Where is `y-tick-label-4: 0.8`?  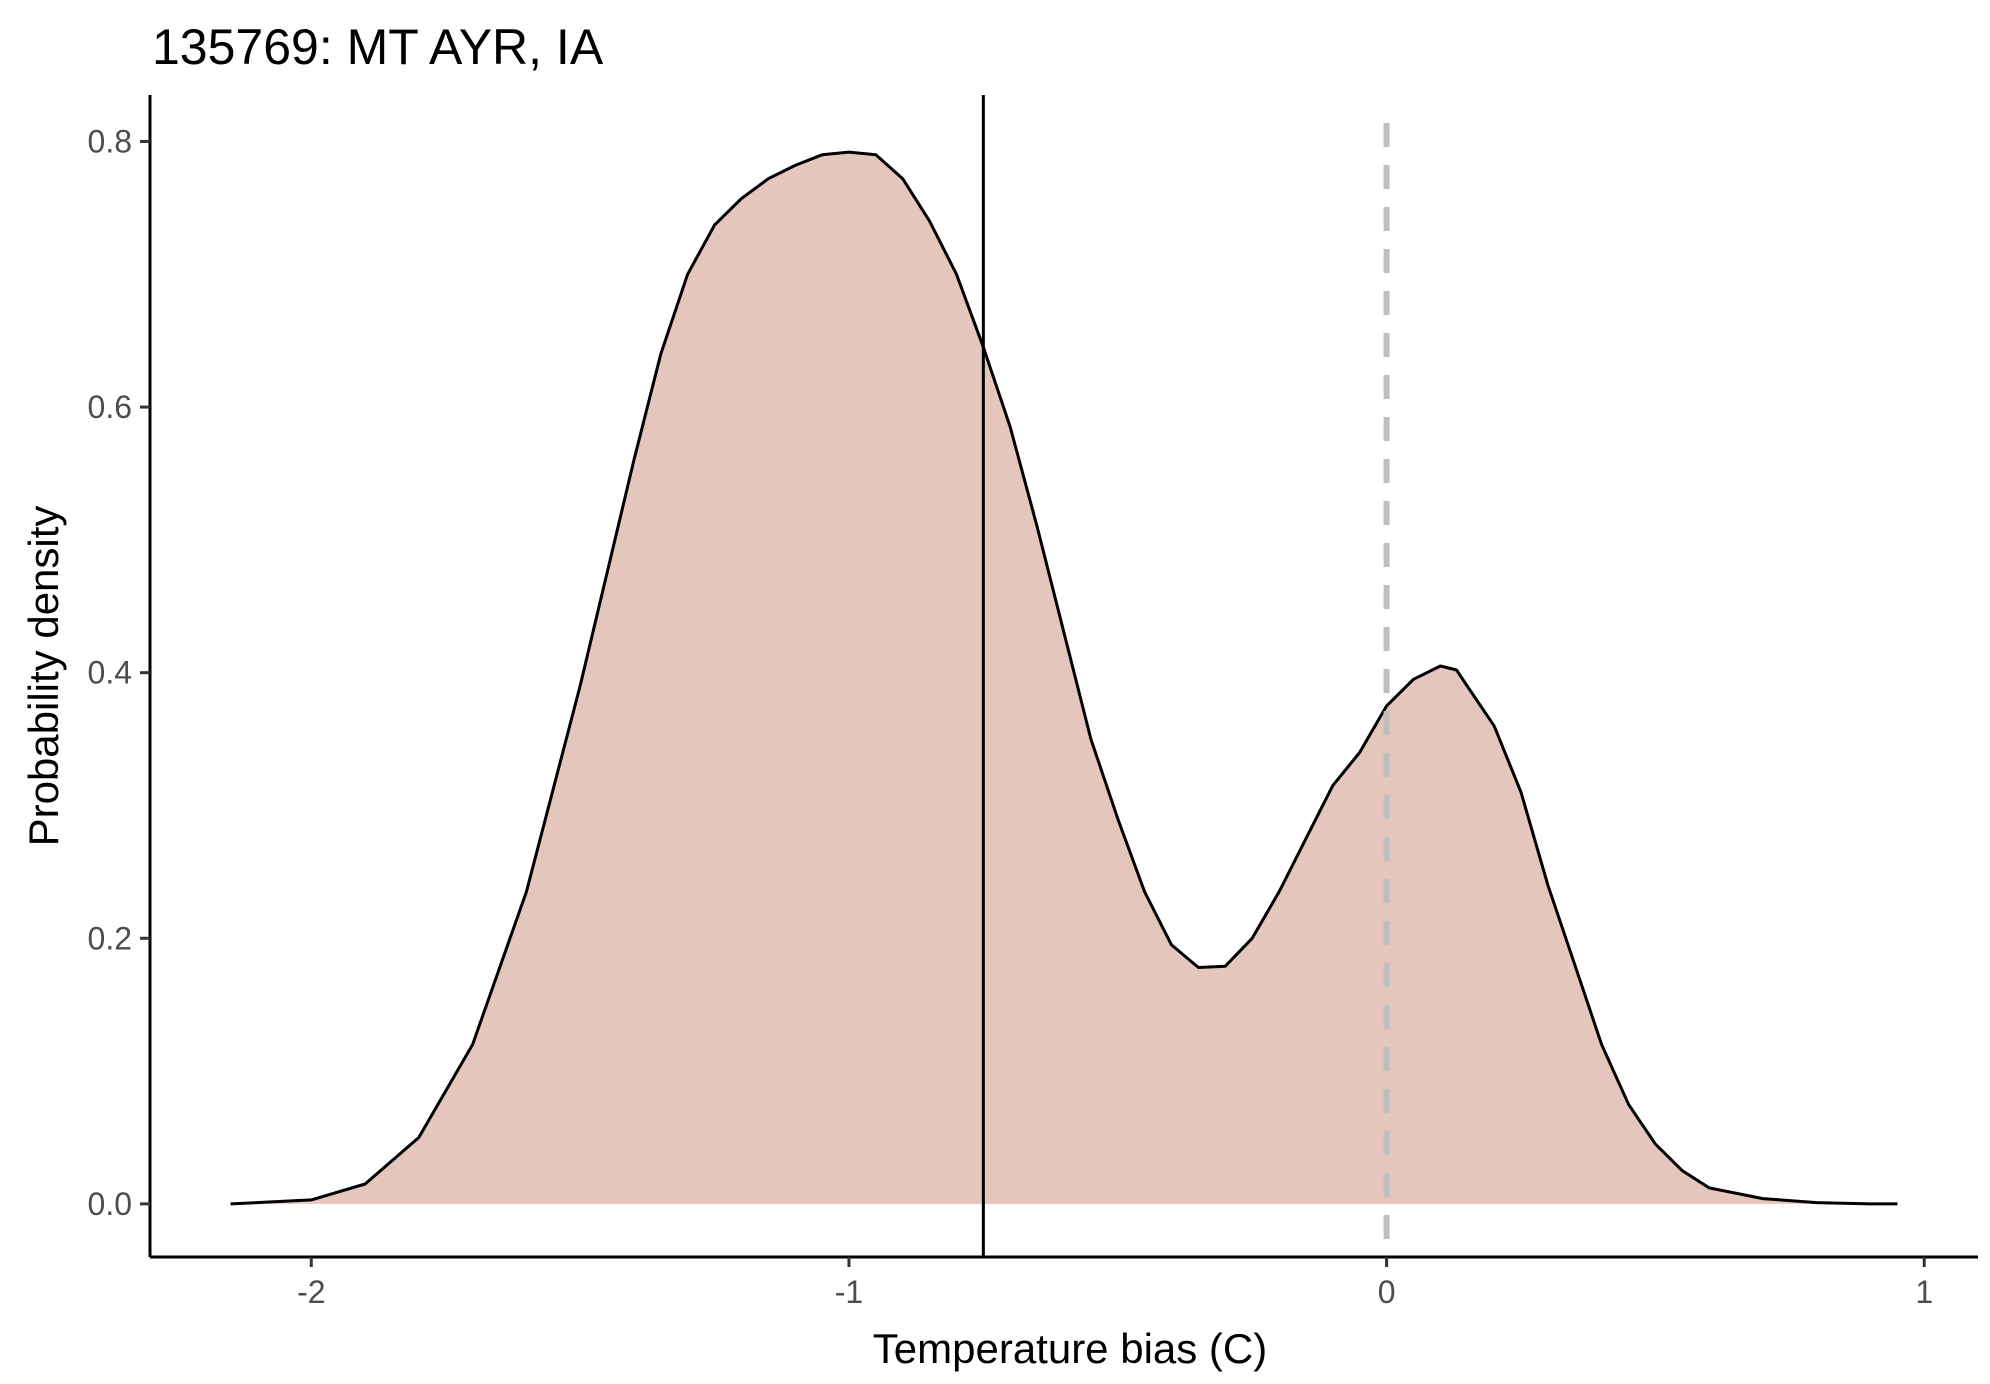 y-tick-label-4: 0.8 is located at coordinates (110, 141).